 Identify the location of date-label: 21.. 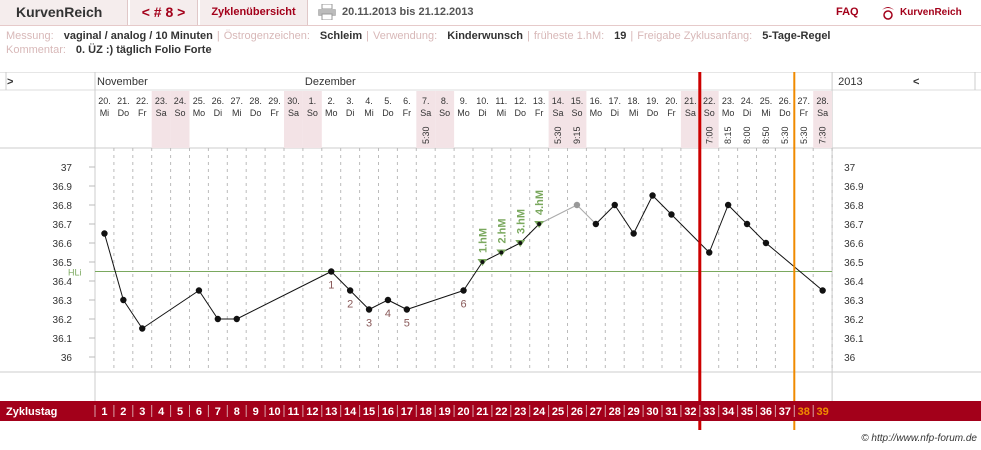
(123, 101).